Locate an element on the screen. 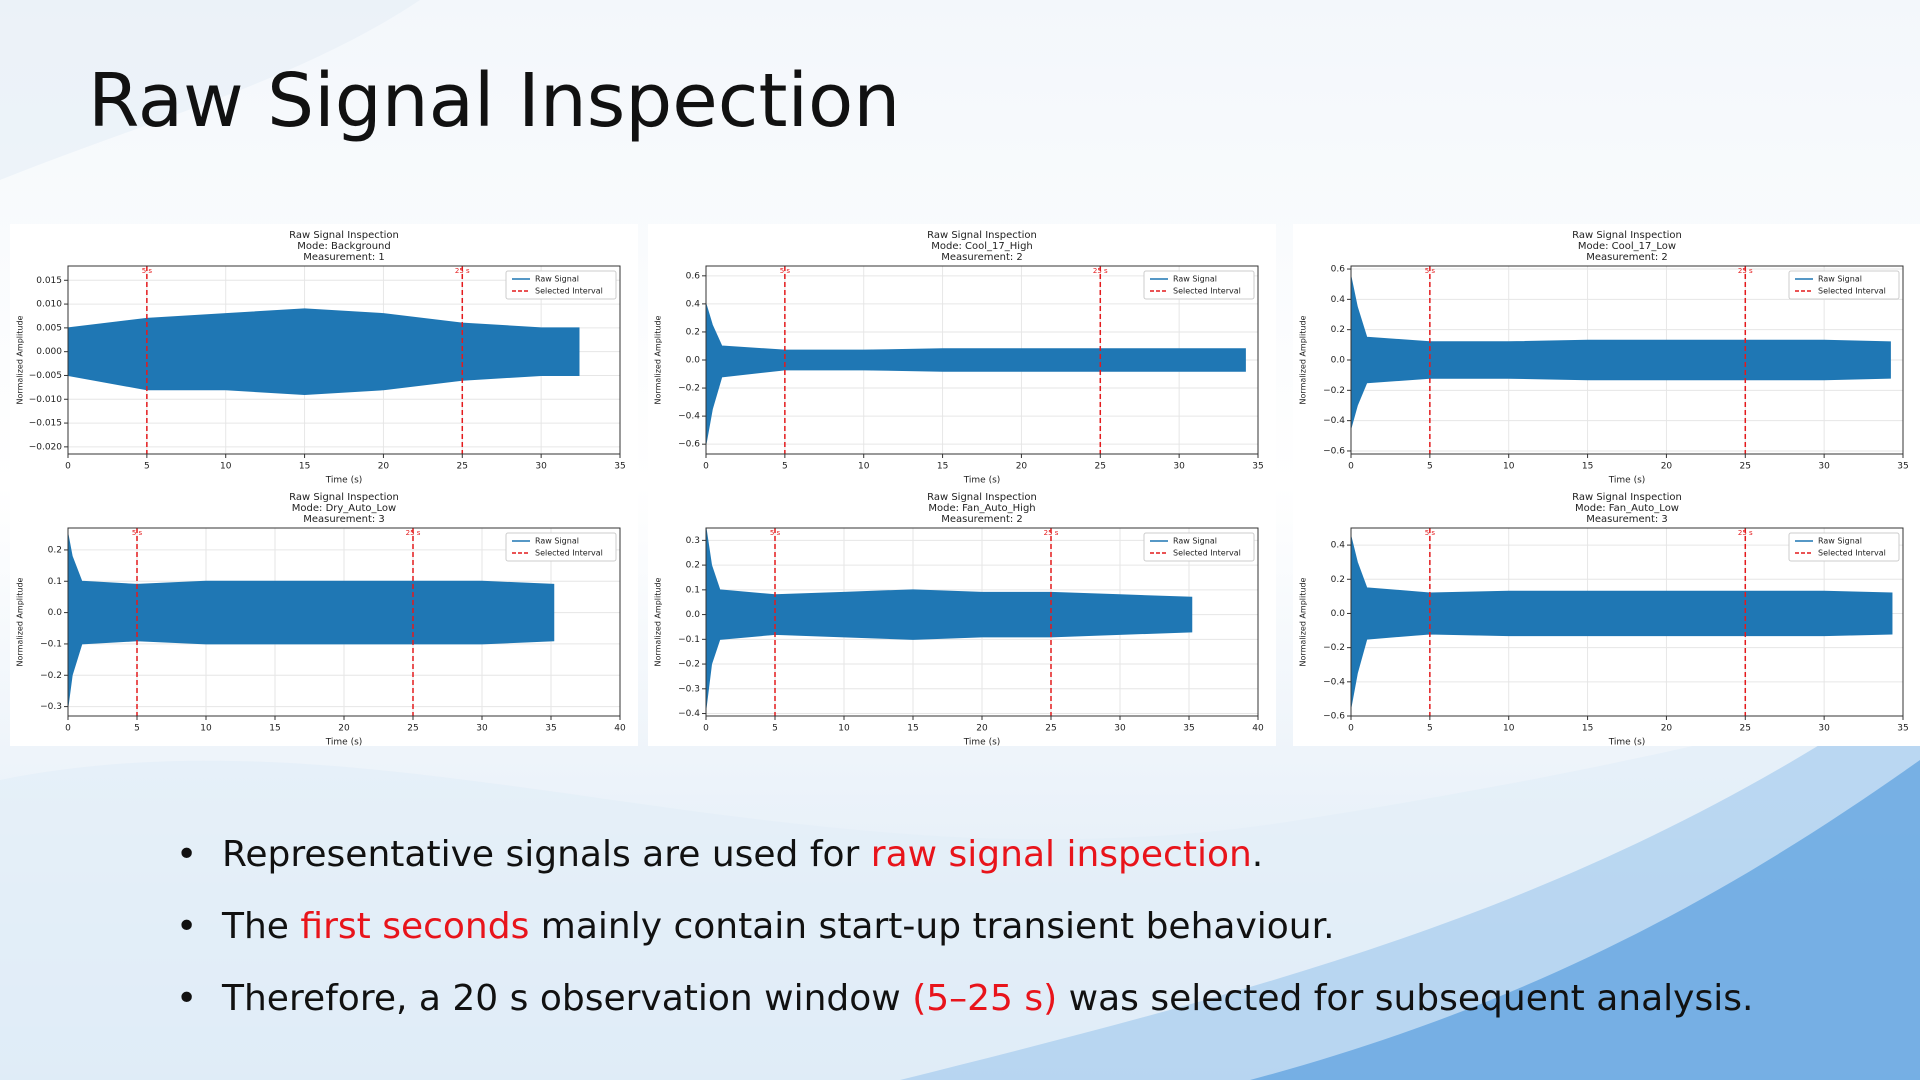  y-tick-label: 0.4 is located at coordinates (1338, 300).